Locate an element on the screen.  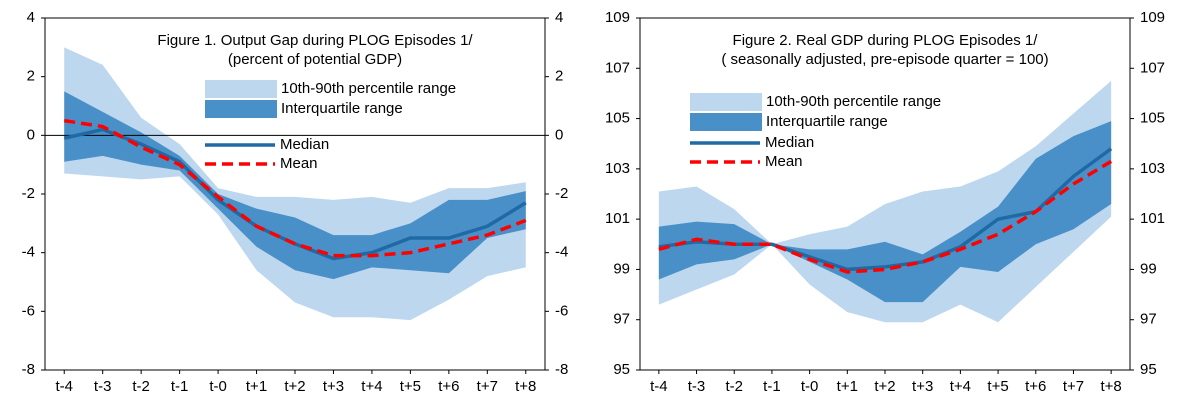
y-tick-label: 2 is located at coordinates (31, 76).